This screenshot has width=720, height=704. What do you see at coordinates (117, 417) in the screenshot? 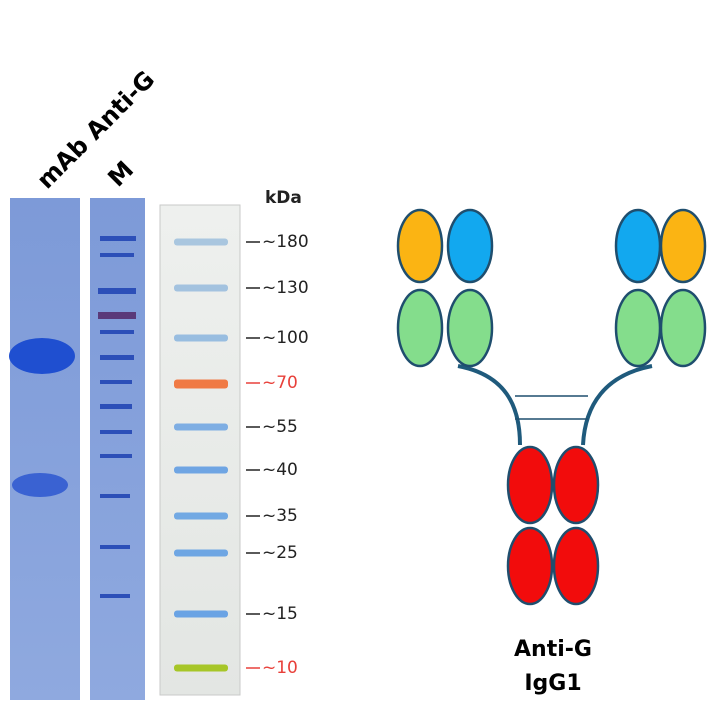
I see `marker-bands` at bounding box center [117, 417].